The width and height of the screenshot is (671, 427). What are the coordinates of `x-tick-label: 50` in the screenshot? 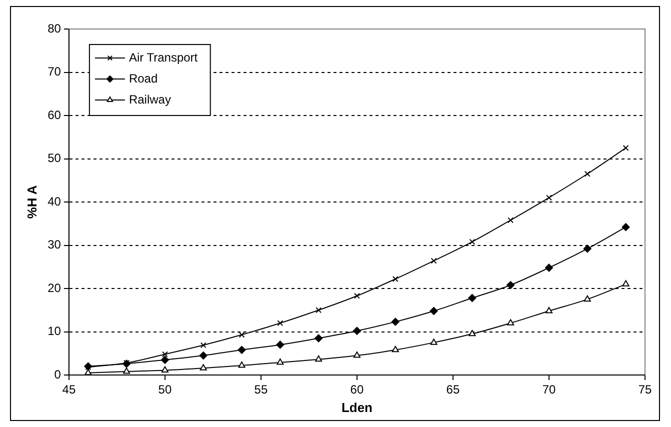 It's located at (165, 389).